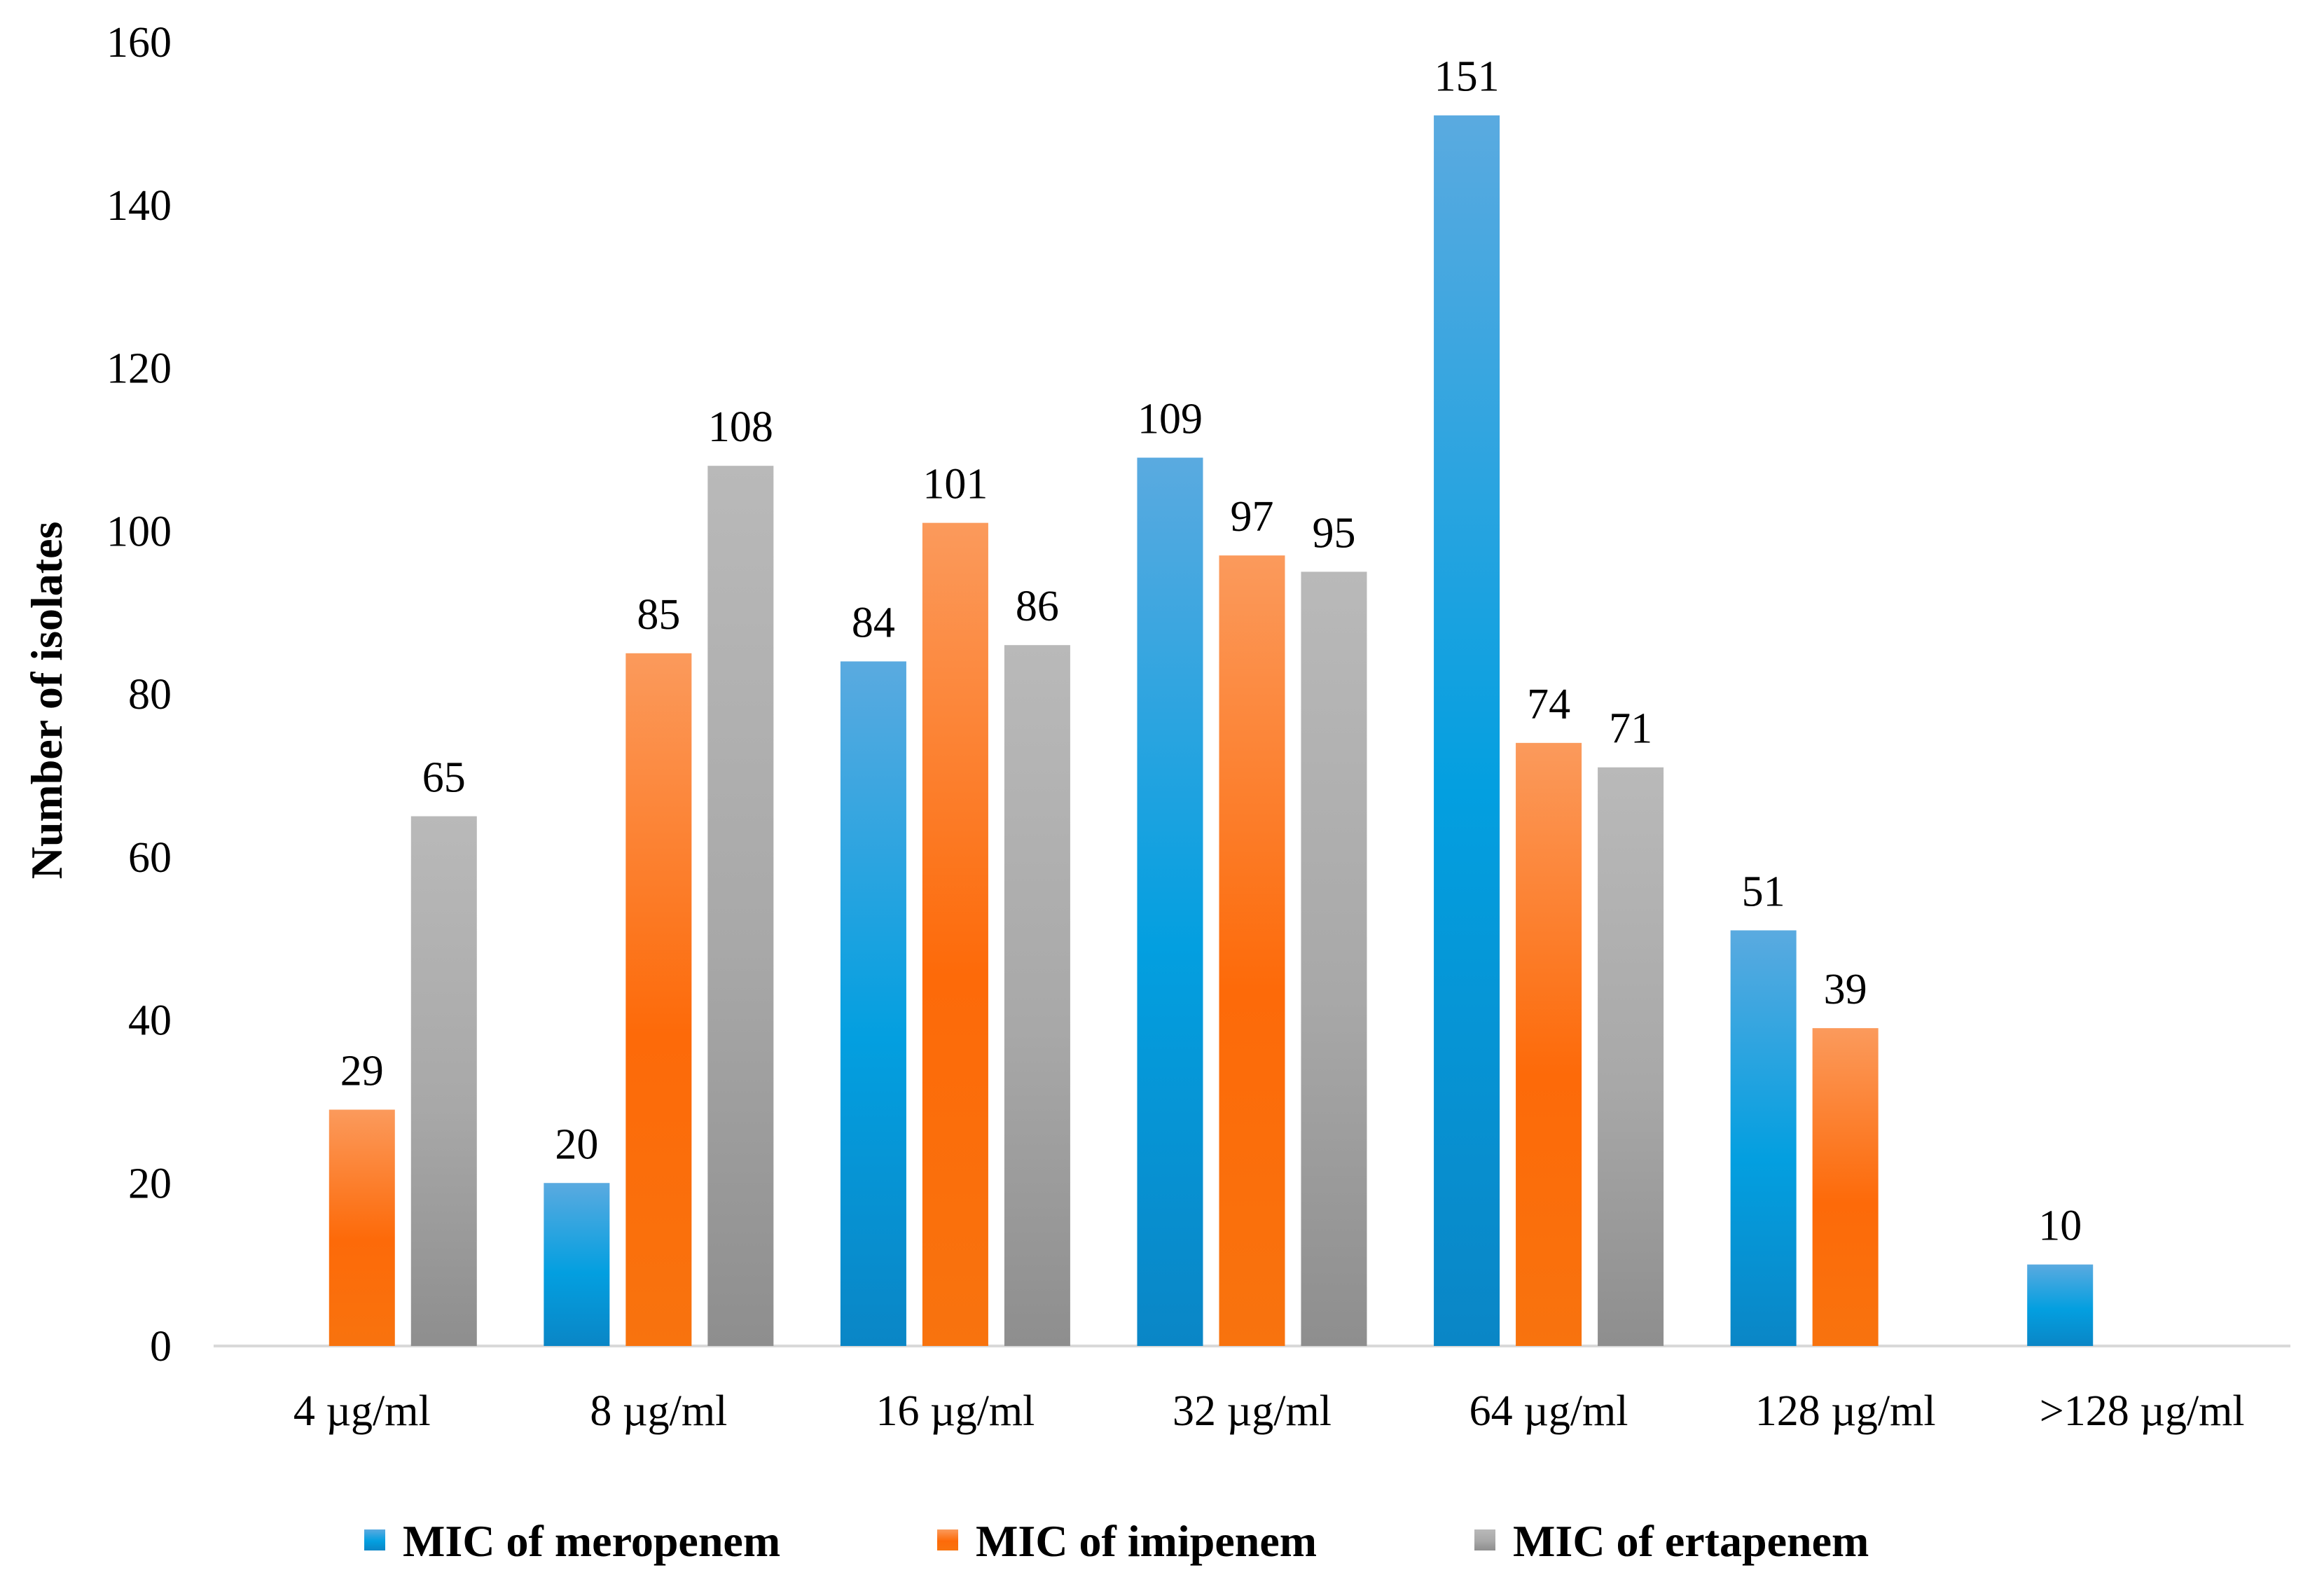 This screenshot has height=1596, width=2303. What do you see at coordinates (1845, 989) in the screenshot?
I see `data-label: 39` at bounding box center [1845, 989].